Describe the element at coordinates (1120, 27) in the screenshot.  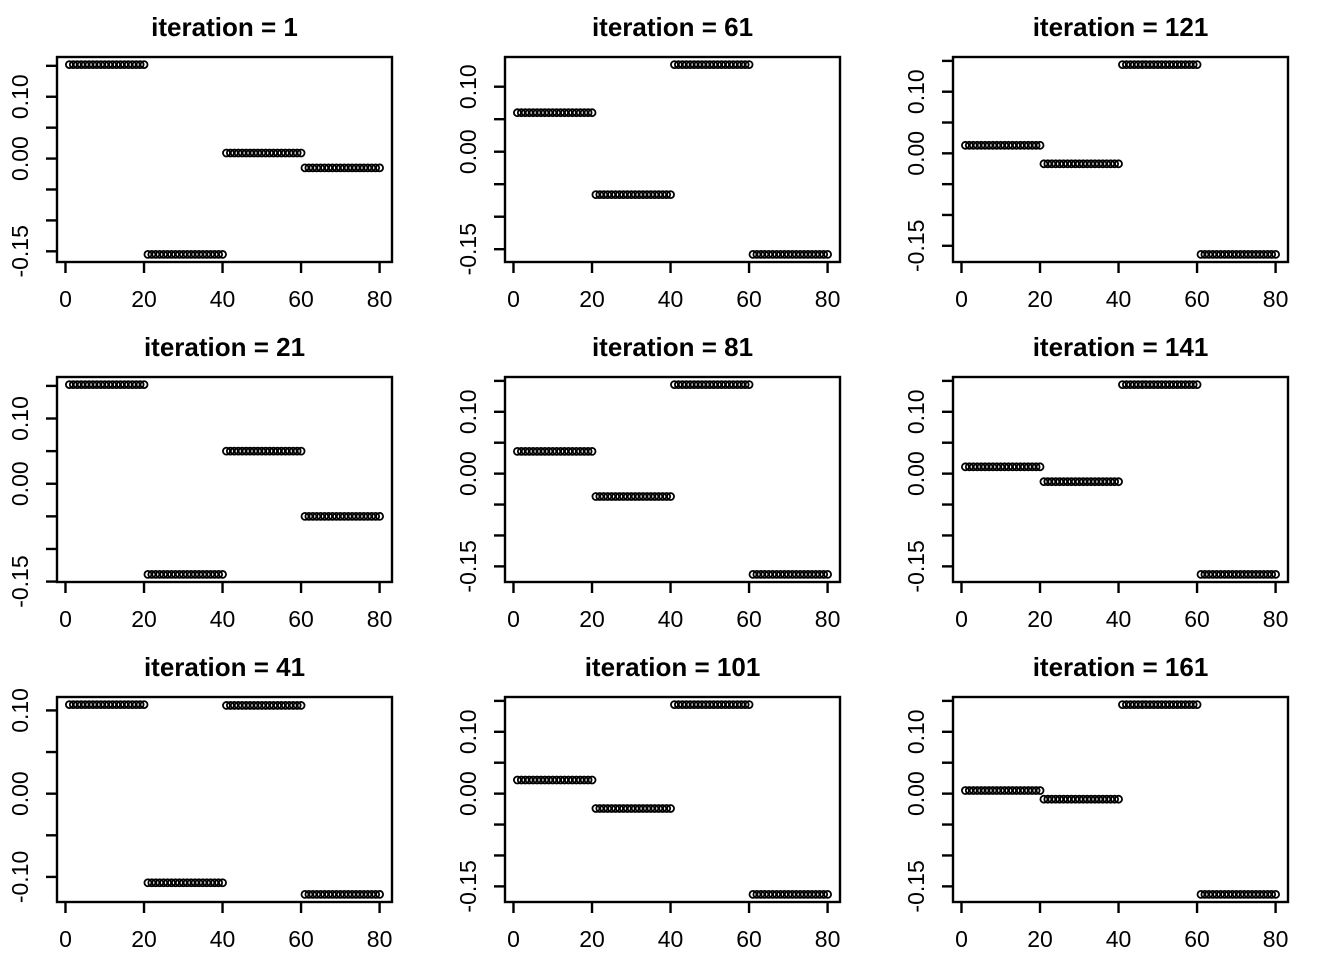
I see `panel-title: iteration = 121` at that location.